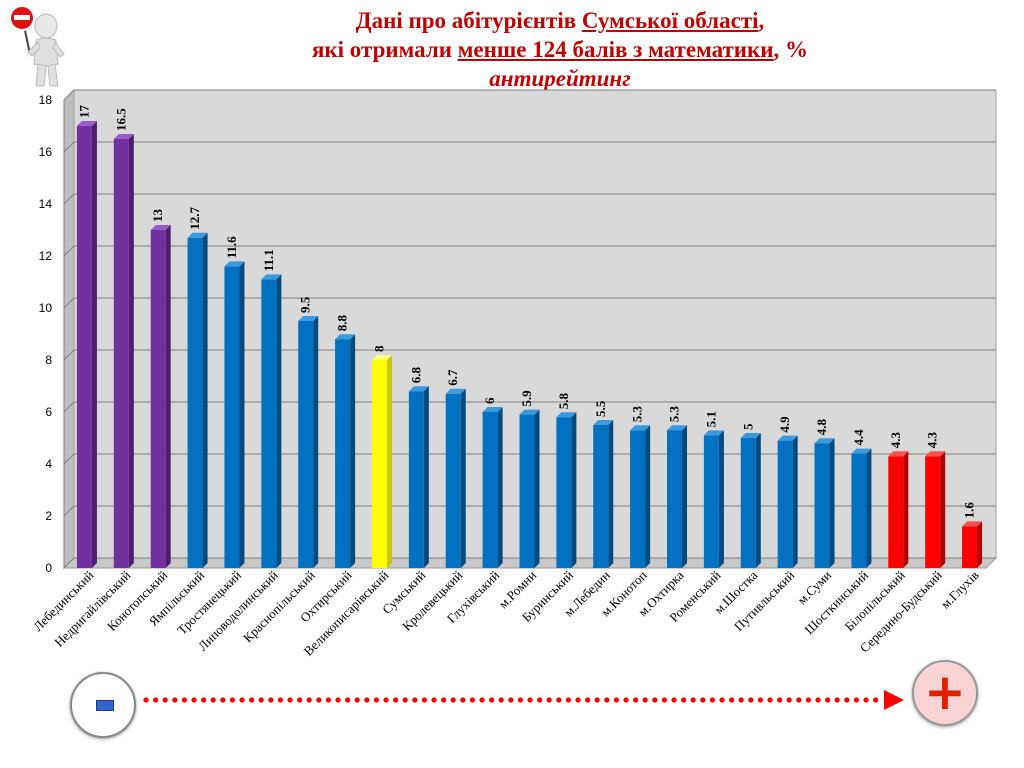  Describe the element at coordinates (415, 374) in the screenshot. I see `data-label: 6.8` at that location.